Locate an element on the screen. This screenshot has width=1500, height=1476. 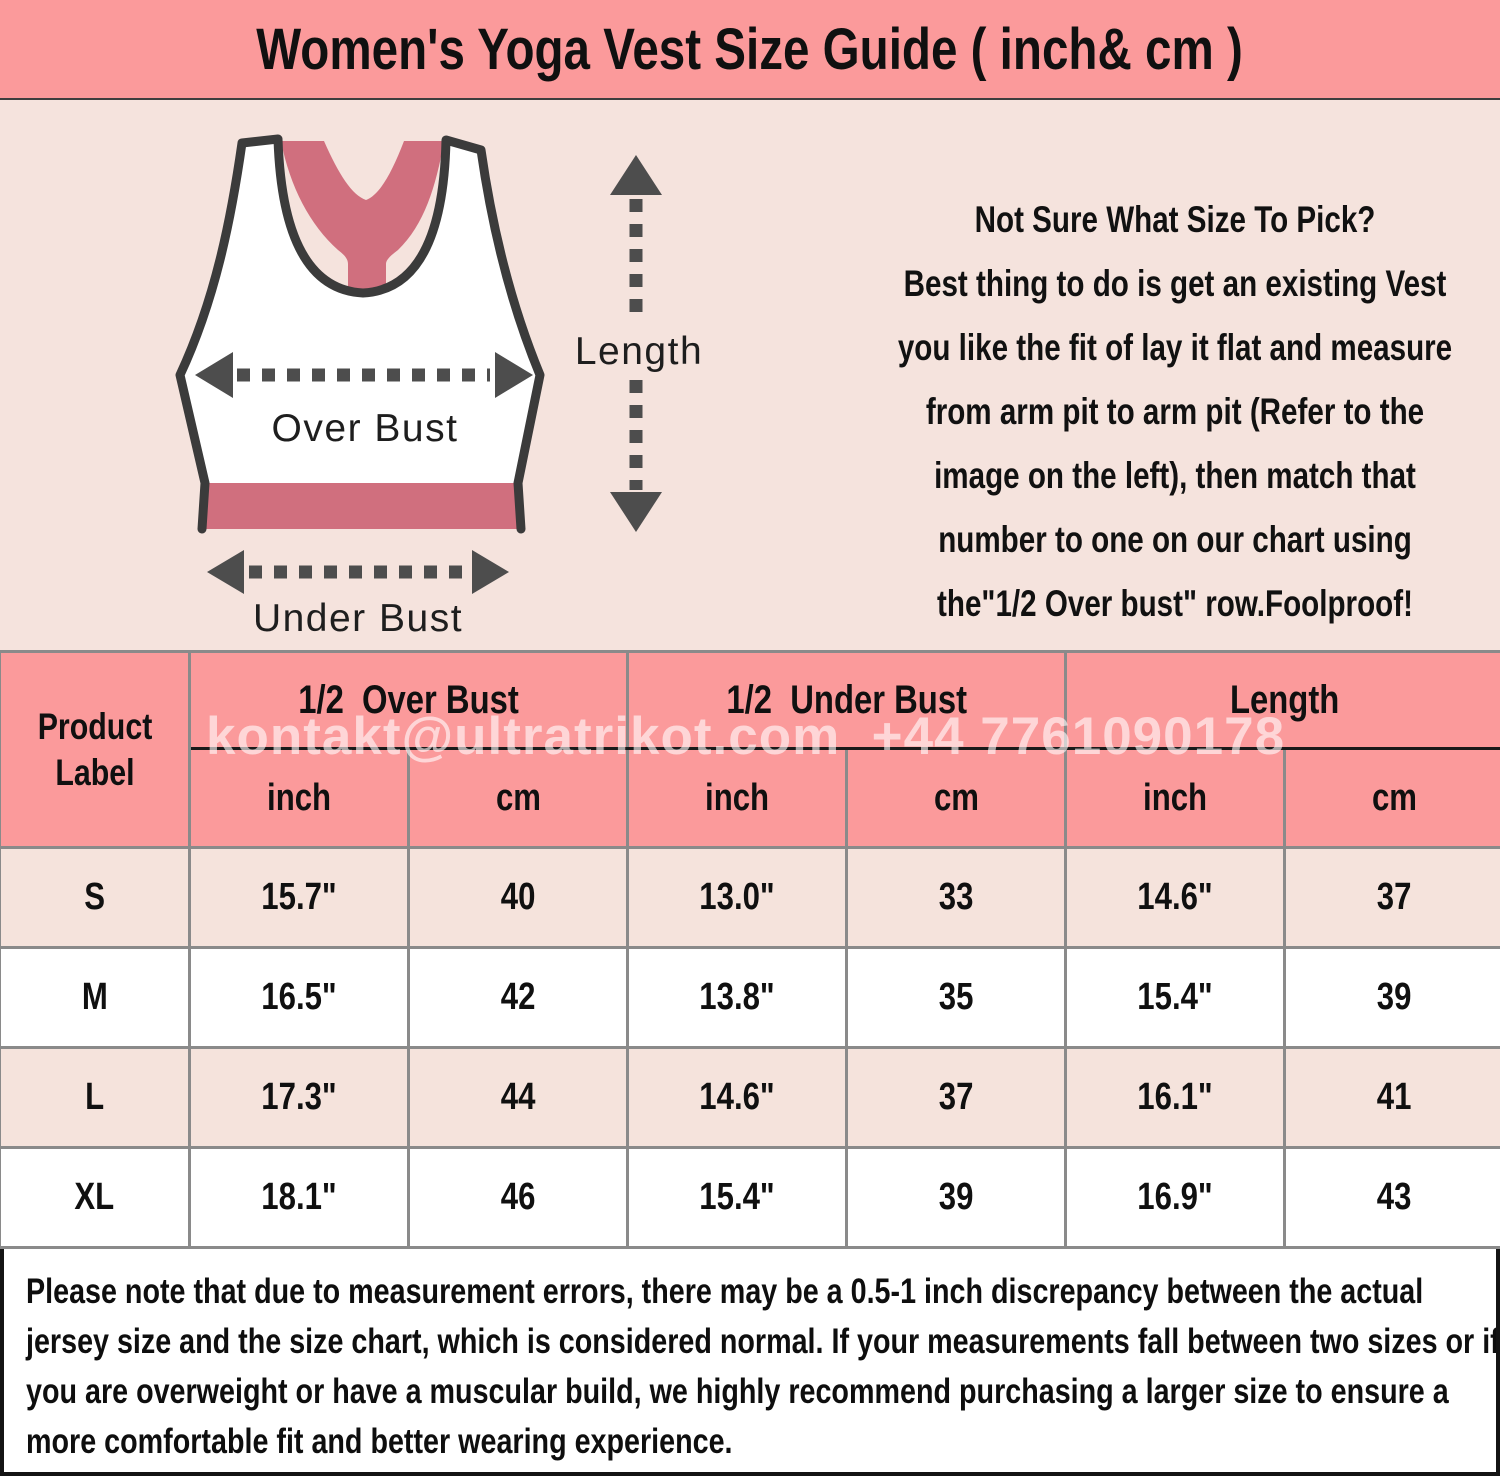
cell-value: 17.3" is located at coordinates (299, 1097).